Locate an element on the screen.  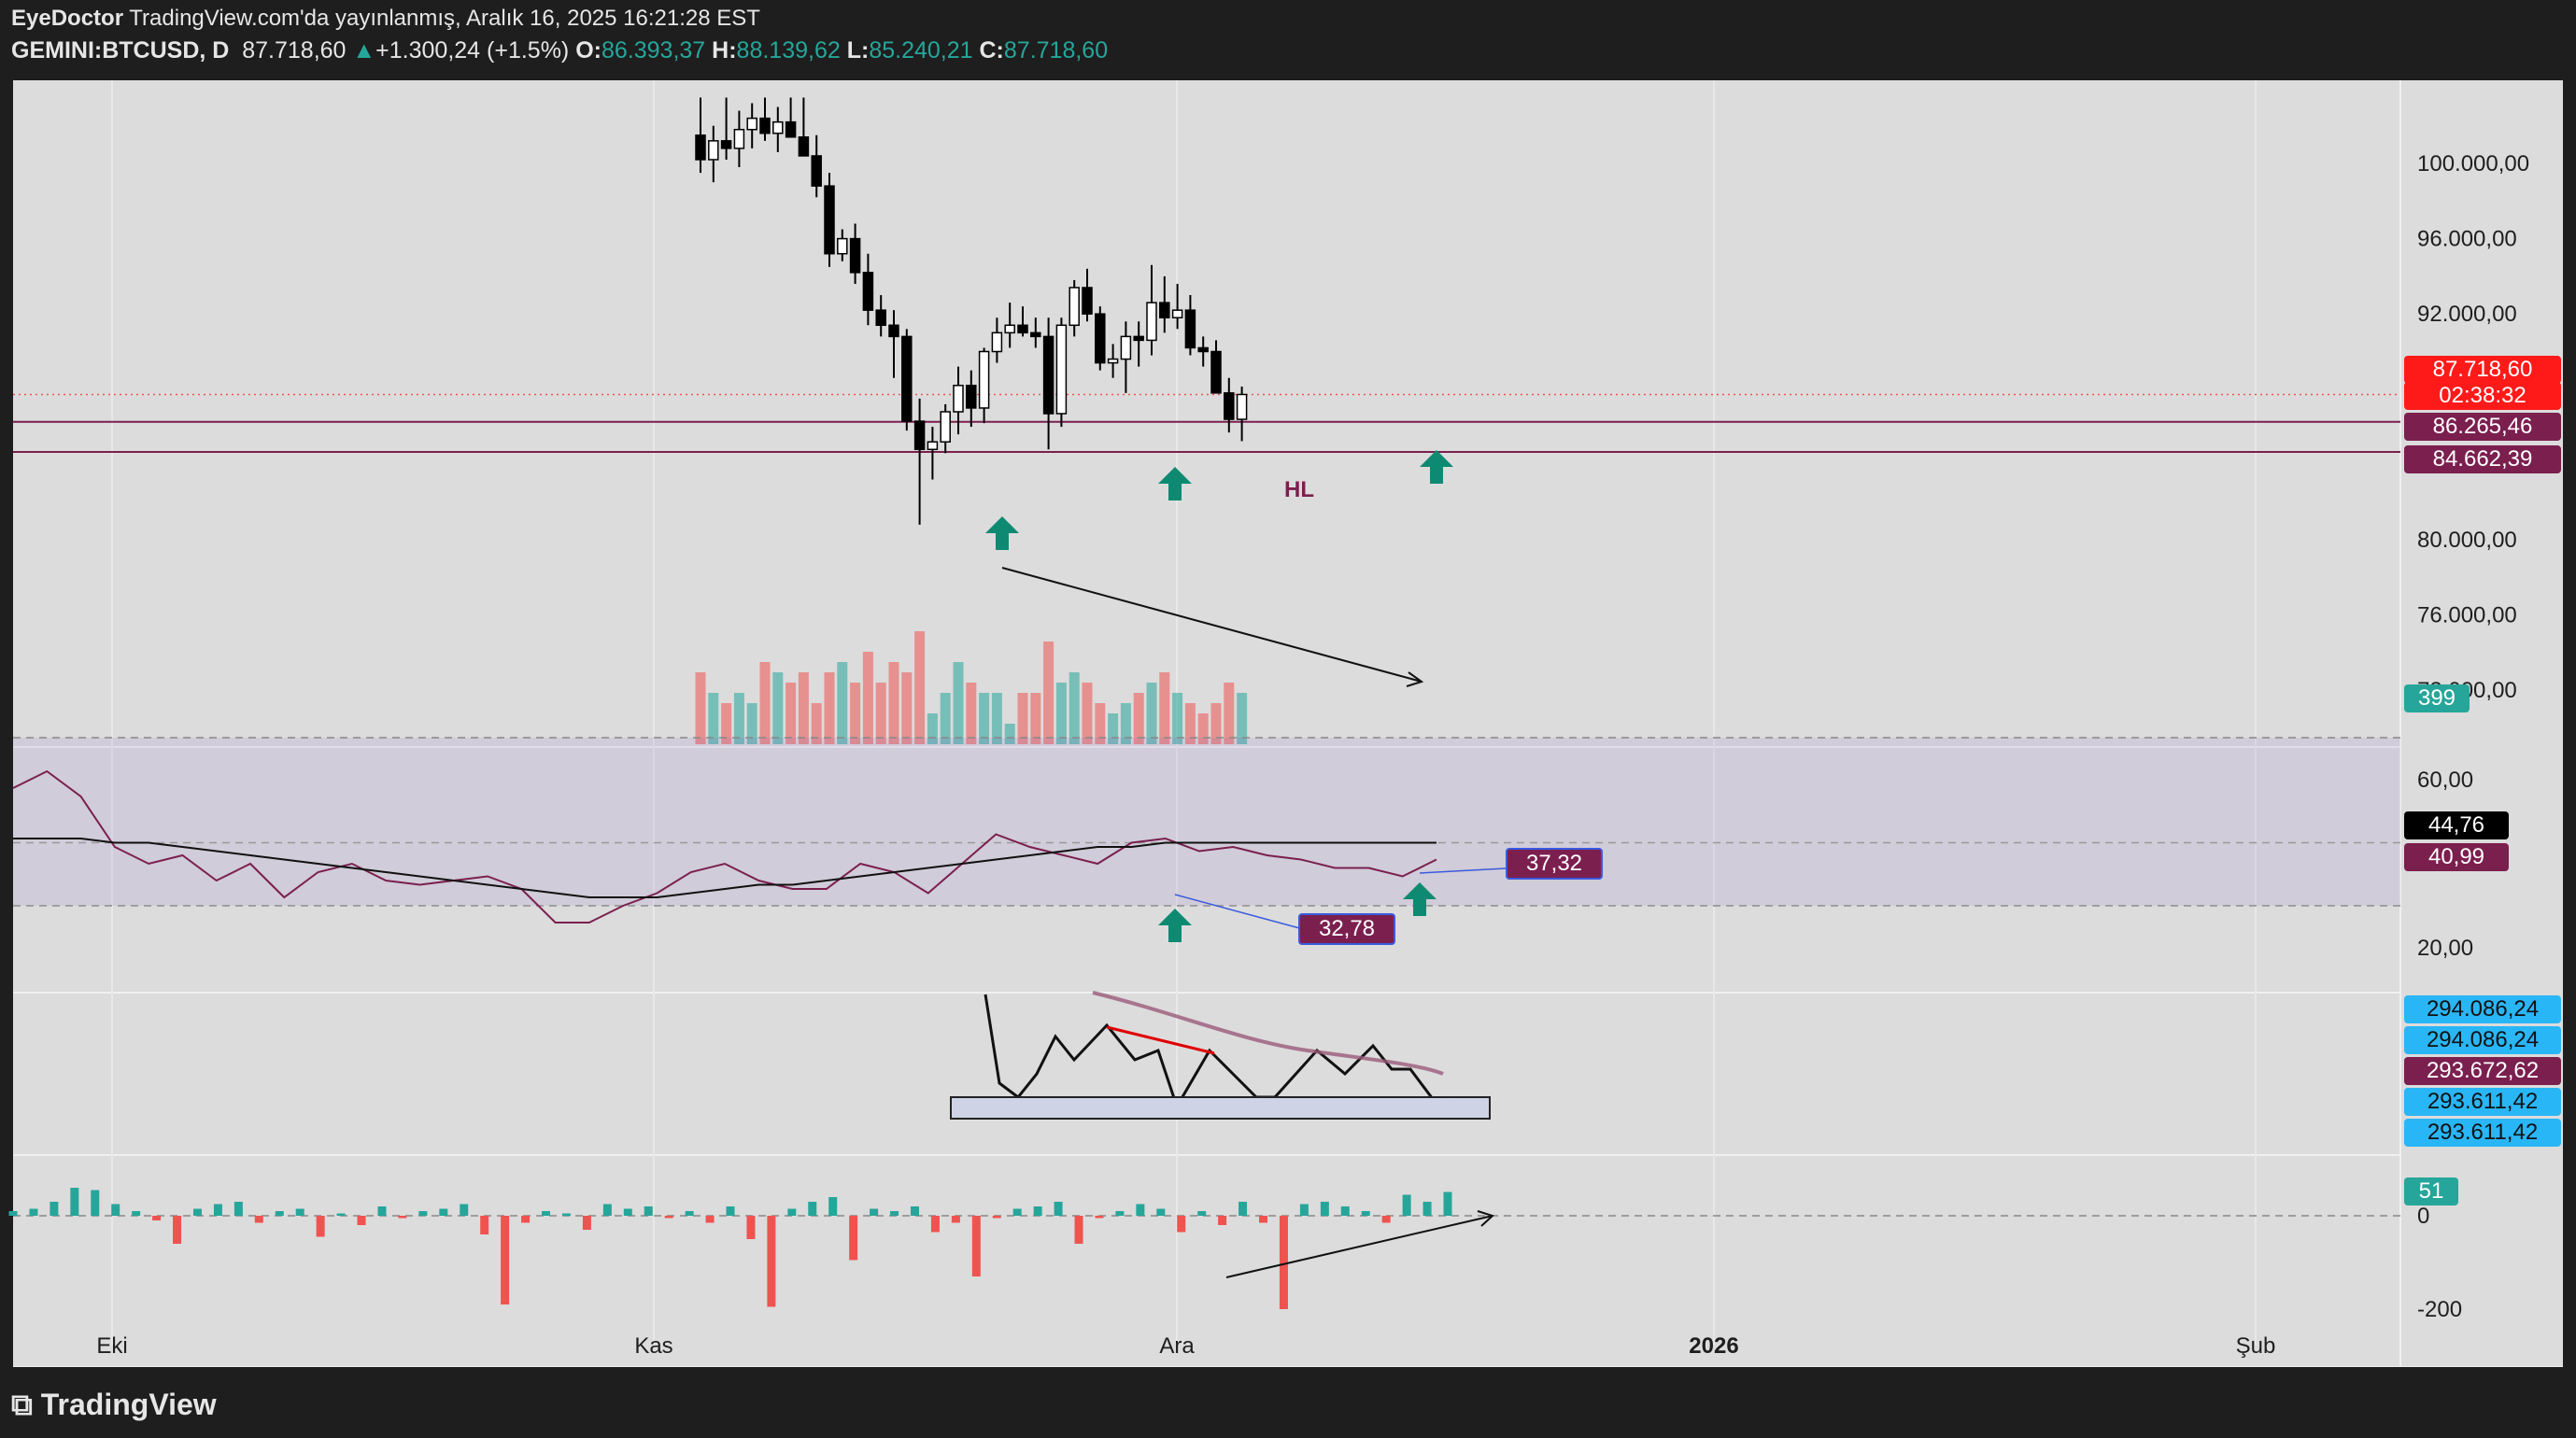
low-label: L: is located at coordinates (858, 50).